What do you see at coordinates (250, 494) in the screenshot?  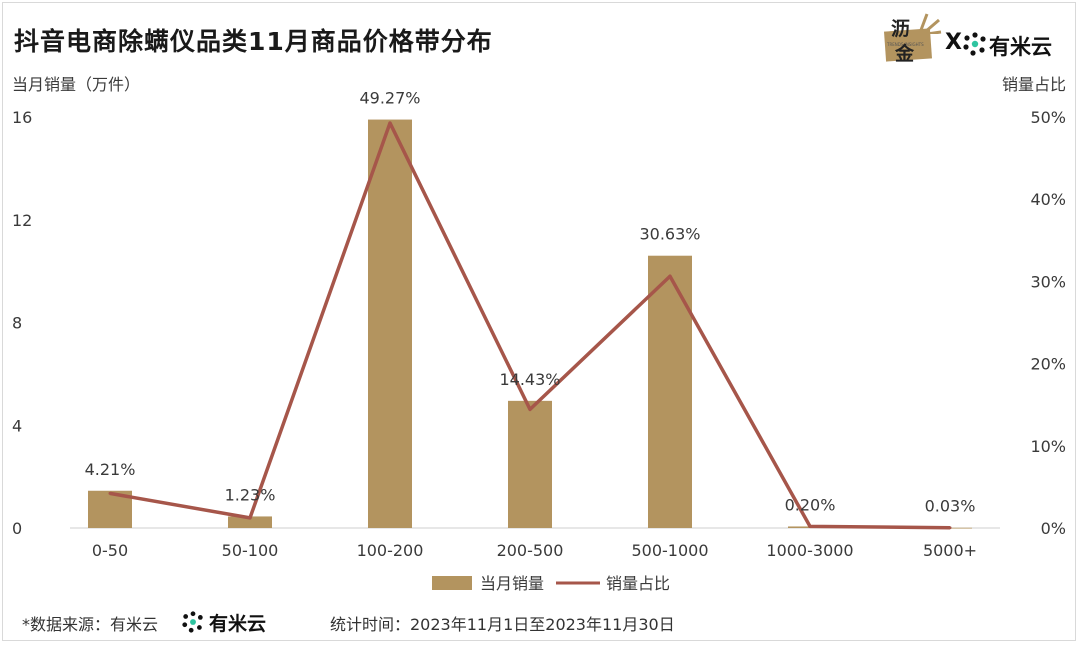 I see `data-label-50-100: 1.23%` at bounding box center [250, 494].